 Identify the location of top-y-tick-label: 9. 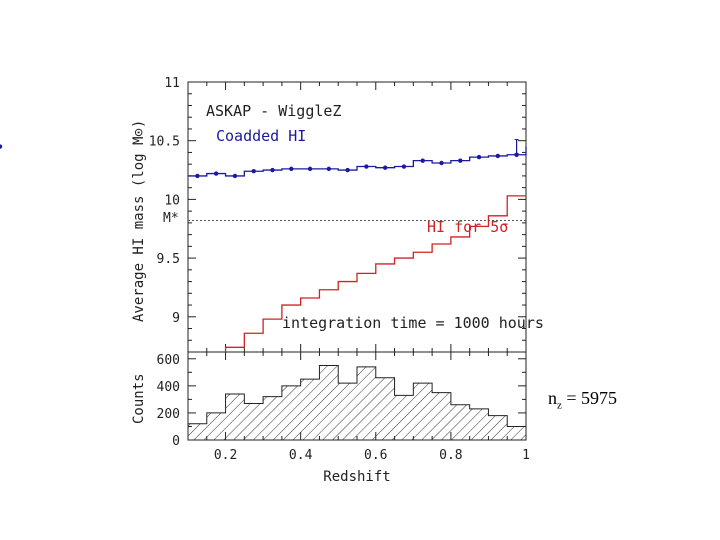
(176, 318).